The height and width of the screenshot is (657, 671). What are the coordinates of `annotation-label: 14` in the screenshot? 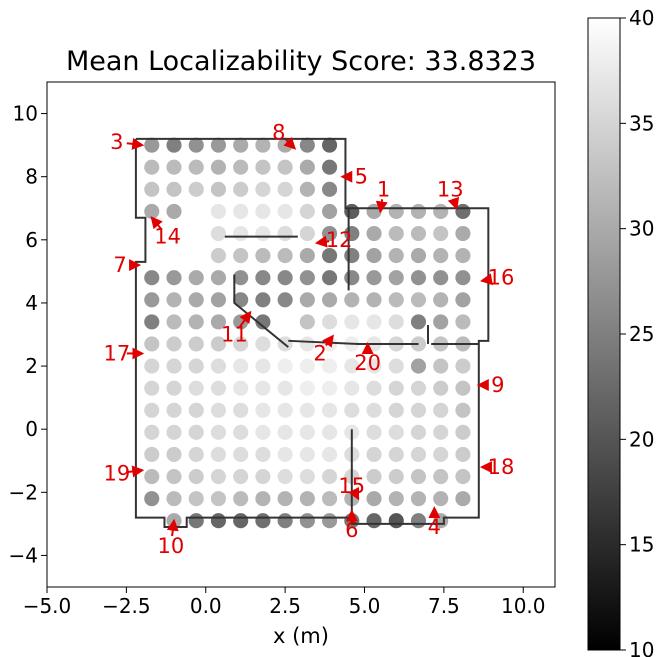 It's located at (167, 237).